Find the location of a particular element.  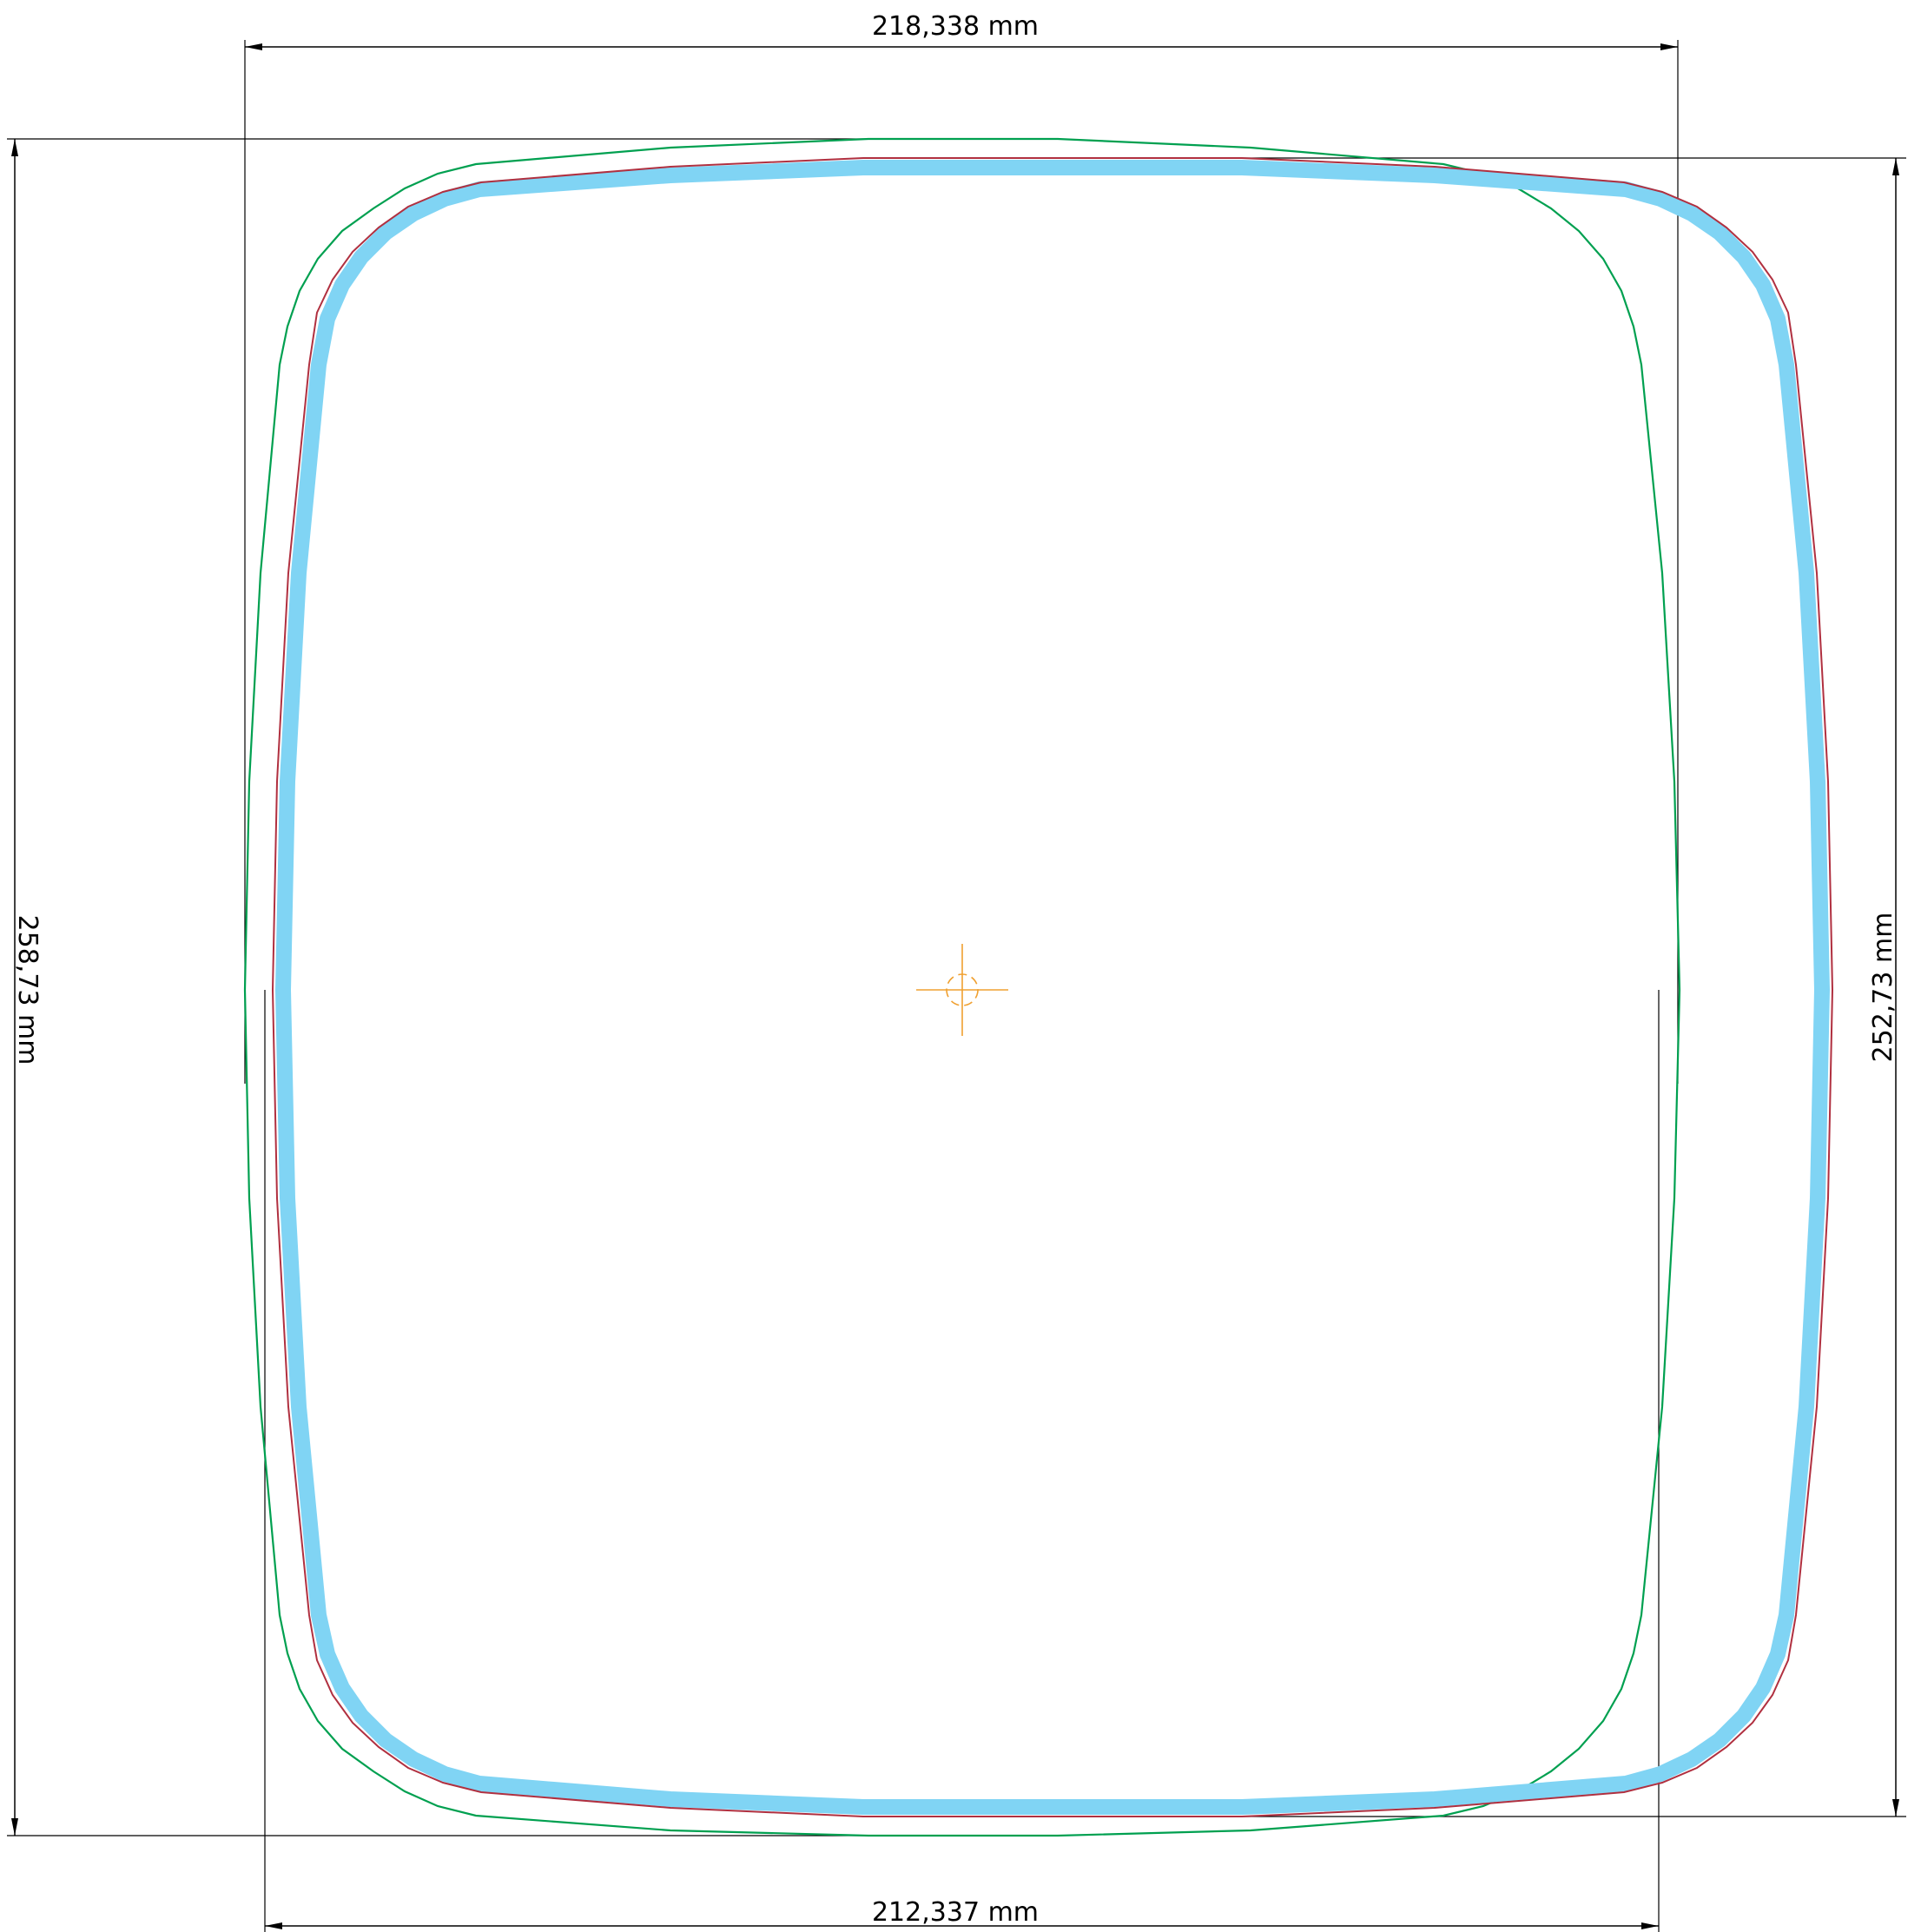

dimension-bottom-width: 212,337 mm is located at coordinates (956, 1912).